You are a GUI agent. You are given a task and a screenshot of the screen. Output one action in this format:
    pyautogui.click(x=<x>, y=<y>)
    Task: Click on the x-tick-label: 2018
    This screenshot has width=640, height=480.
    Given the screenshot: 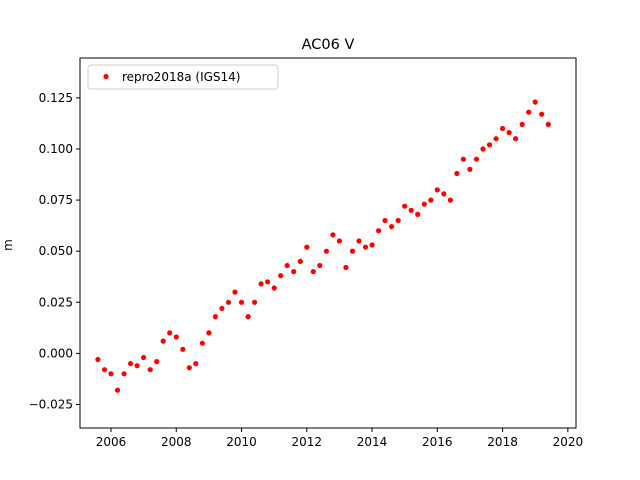 What is the action you would take?
    pyautogui.click(x=502, y=442)
    